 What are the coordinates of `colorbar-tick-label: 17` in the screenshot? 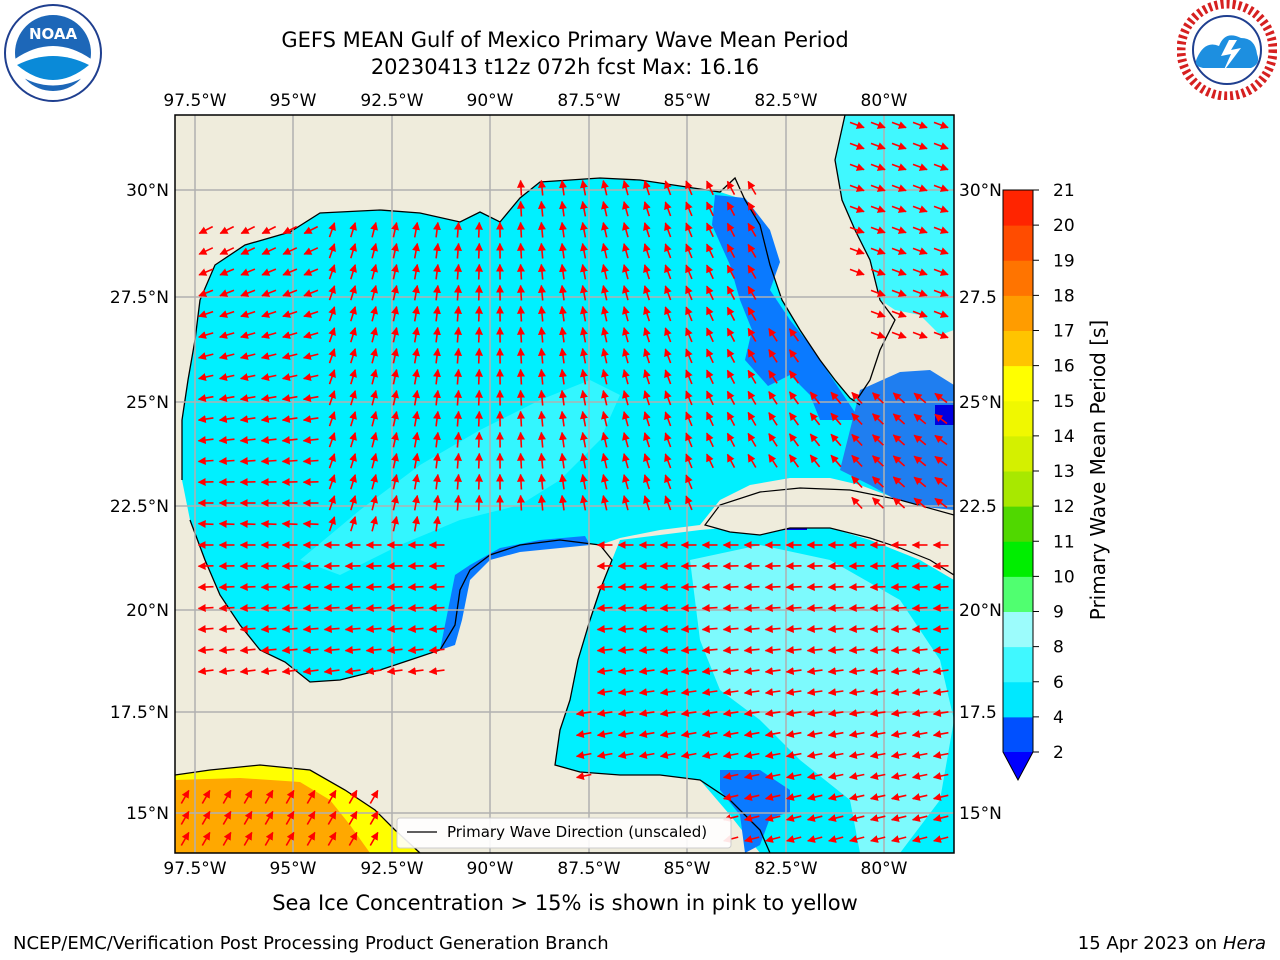 It's located at (1064, 332).